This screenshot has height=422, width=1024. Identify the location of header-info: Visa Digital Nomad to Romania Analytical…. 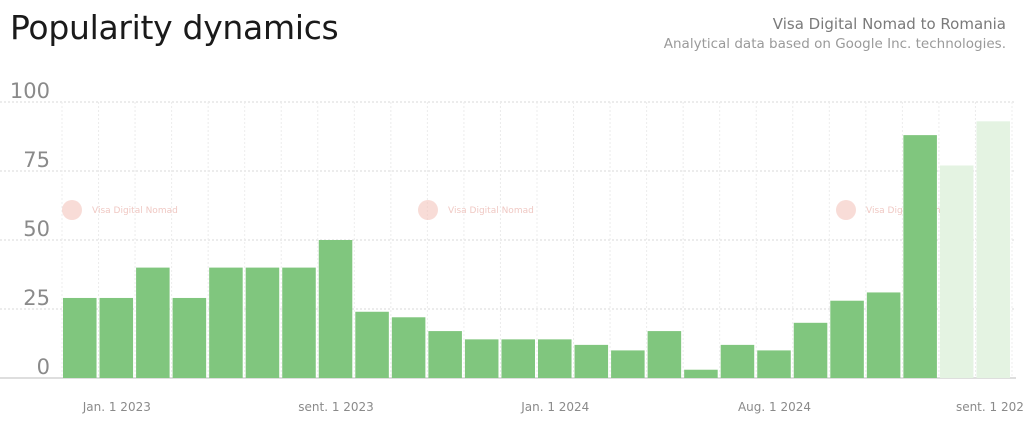
(835, 34).